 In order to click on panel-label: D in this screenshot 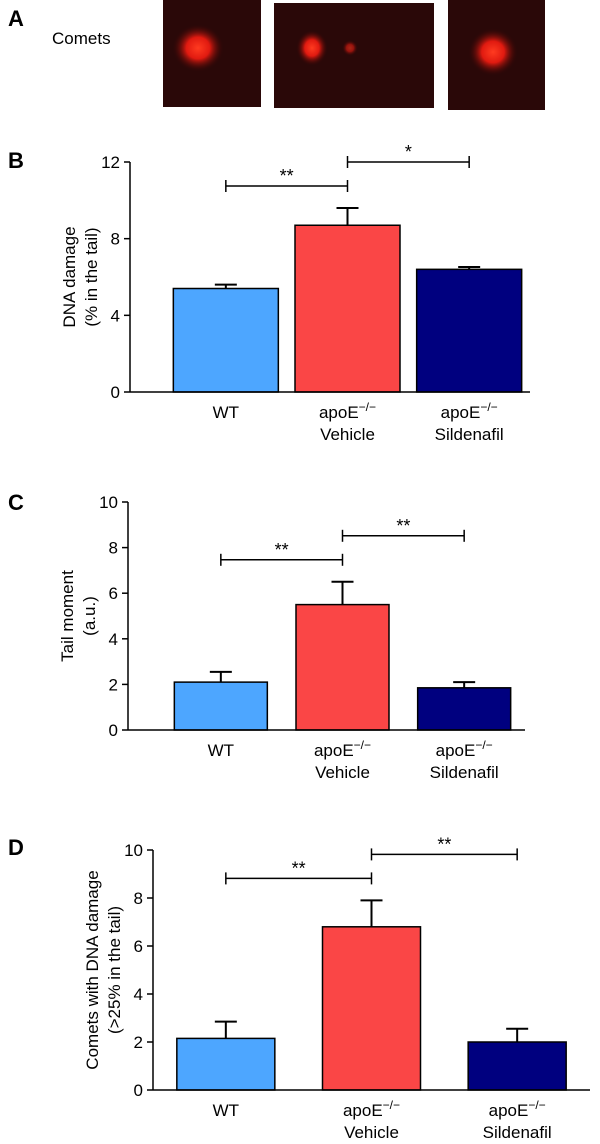, I will do `click(16, 847)`.